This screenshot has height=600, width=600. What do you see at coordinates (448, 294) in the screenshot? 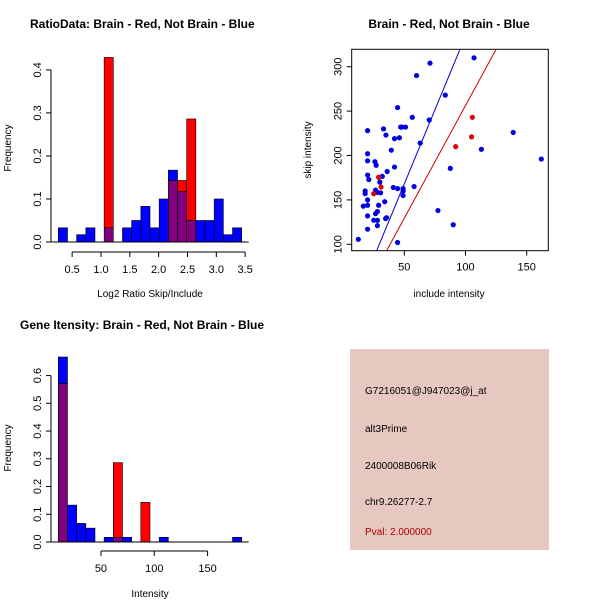
I see `scatter-xlabel: include intensity` at bounding box center [448, 294].